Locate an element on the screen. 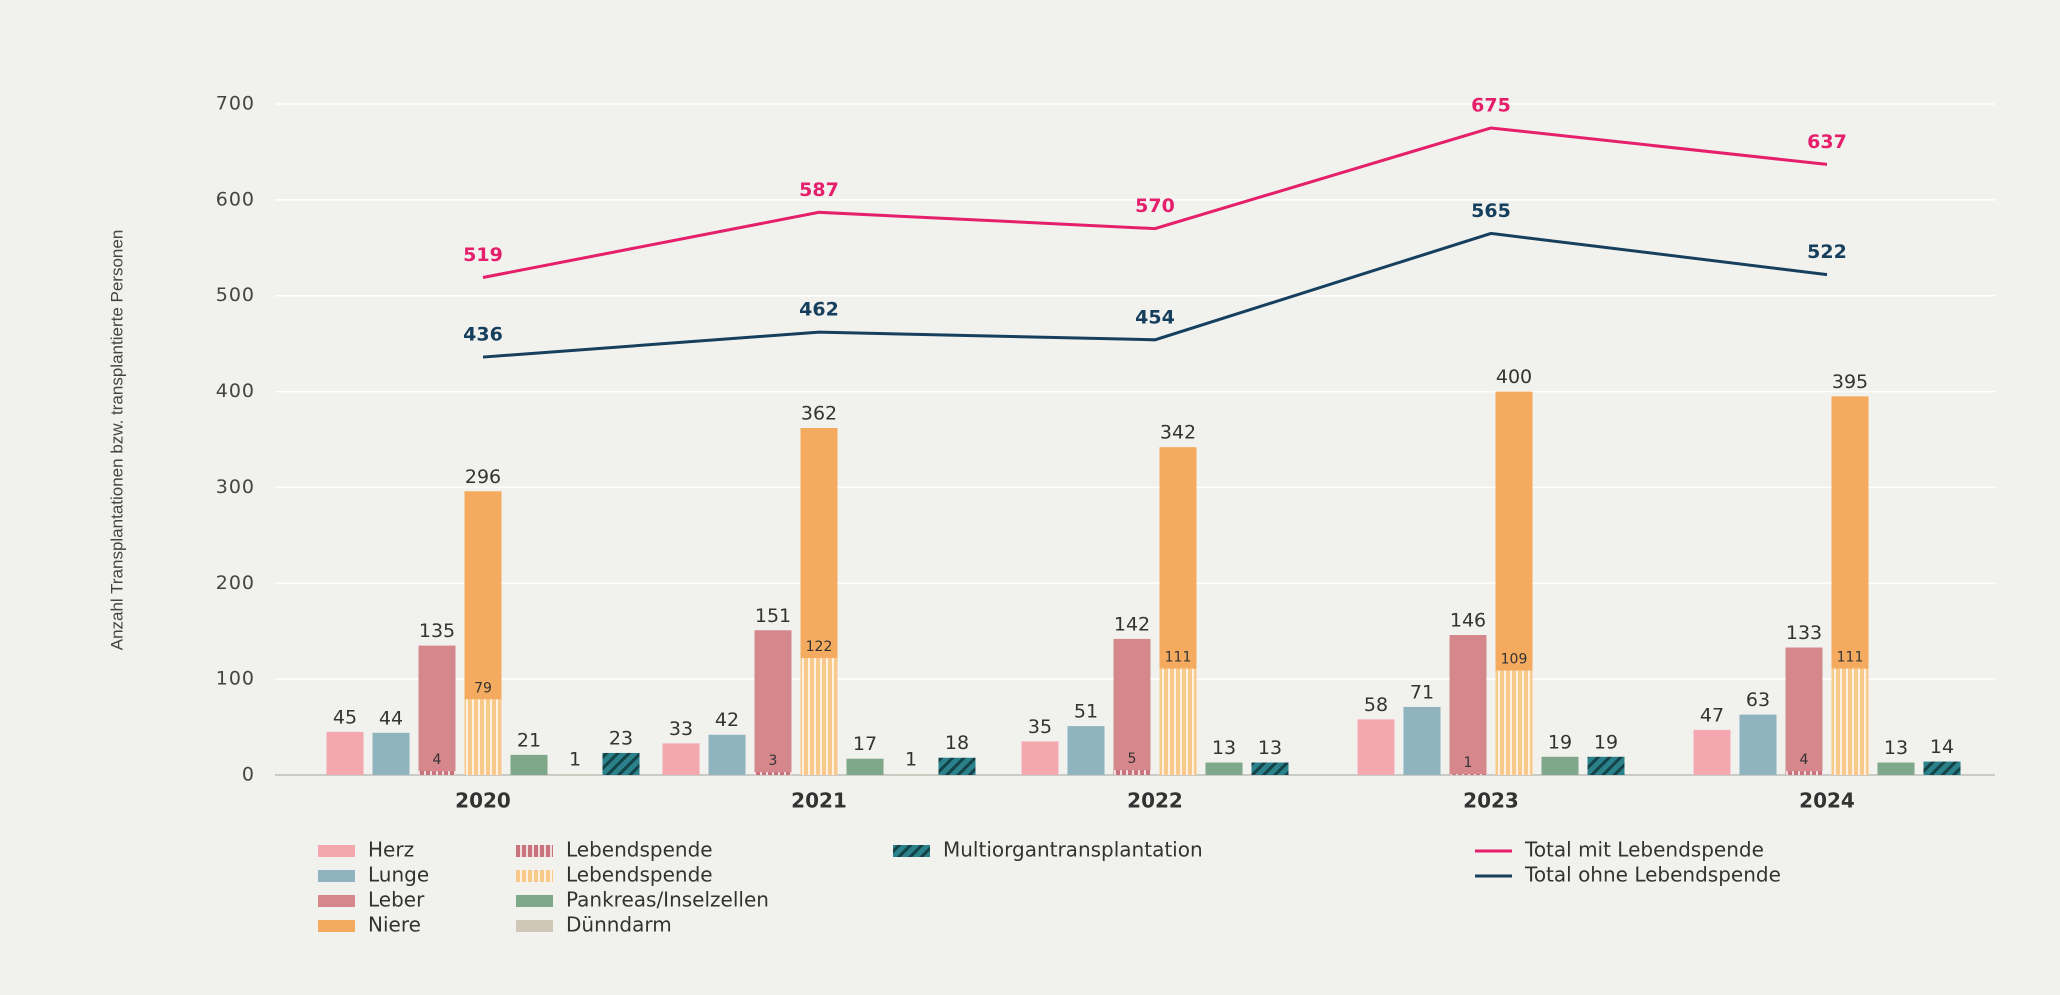  data-label: 23 is located at coordinates (621, 738).